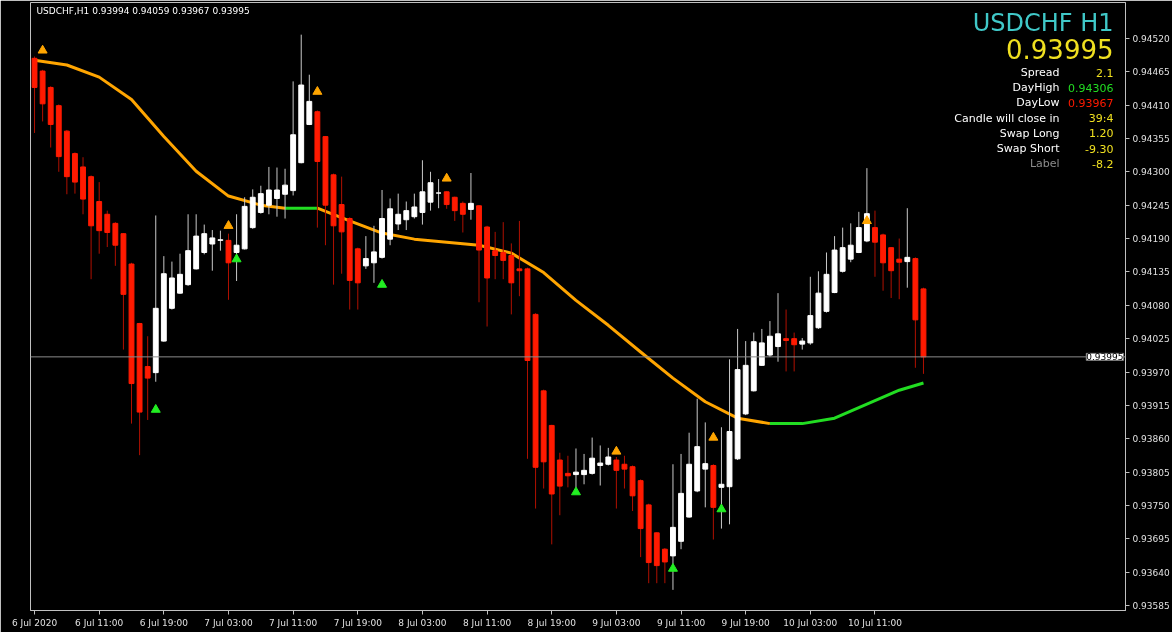  Describe the element at coordinates (293, 622) in the screenshot. I see `x-tick-label: 7 Jul 11:00` at that location.